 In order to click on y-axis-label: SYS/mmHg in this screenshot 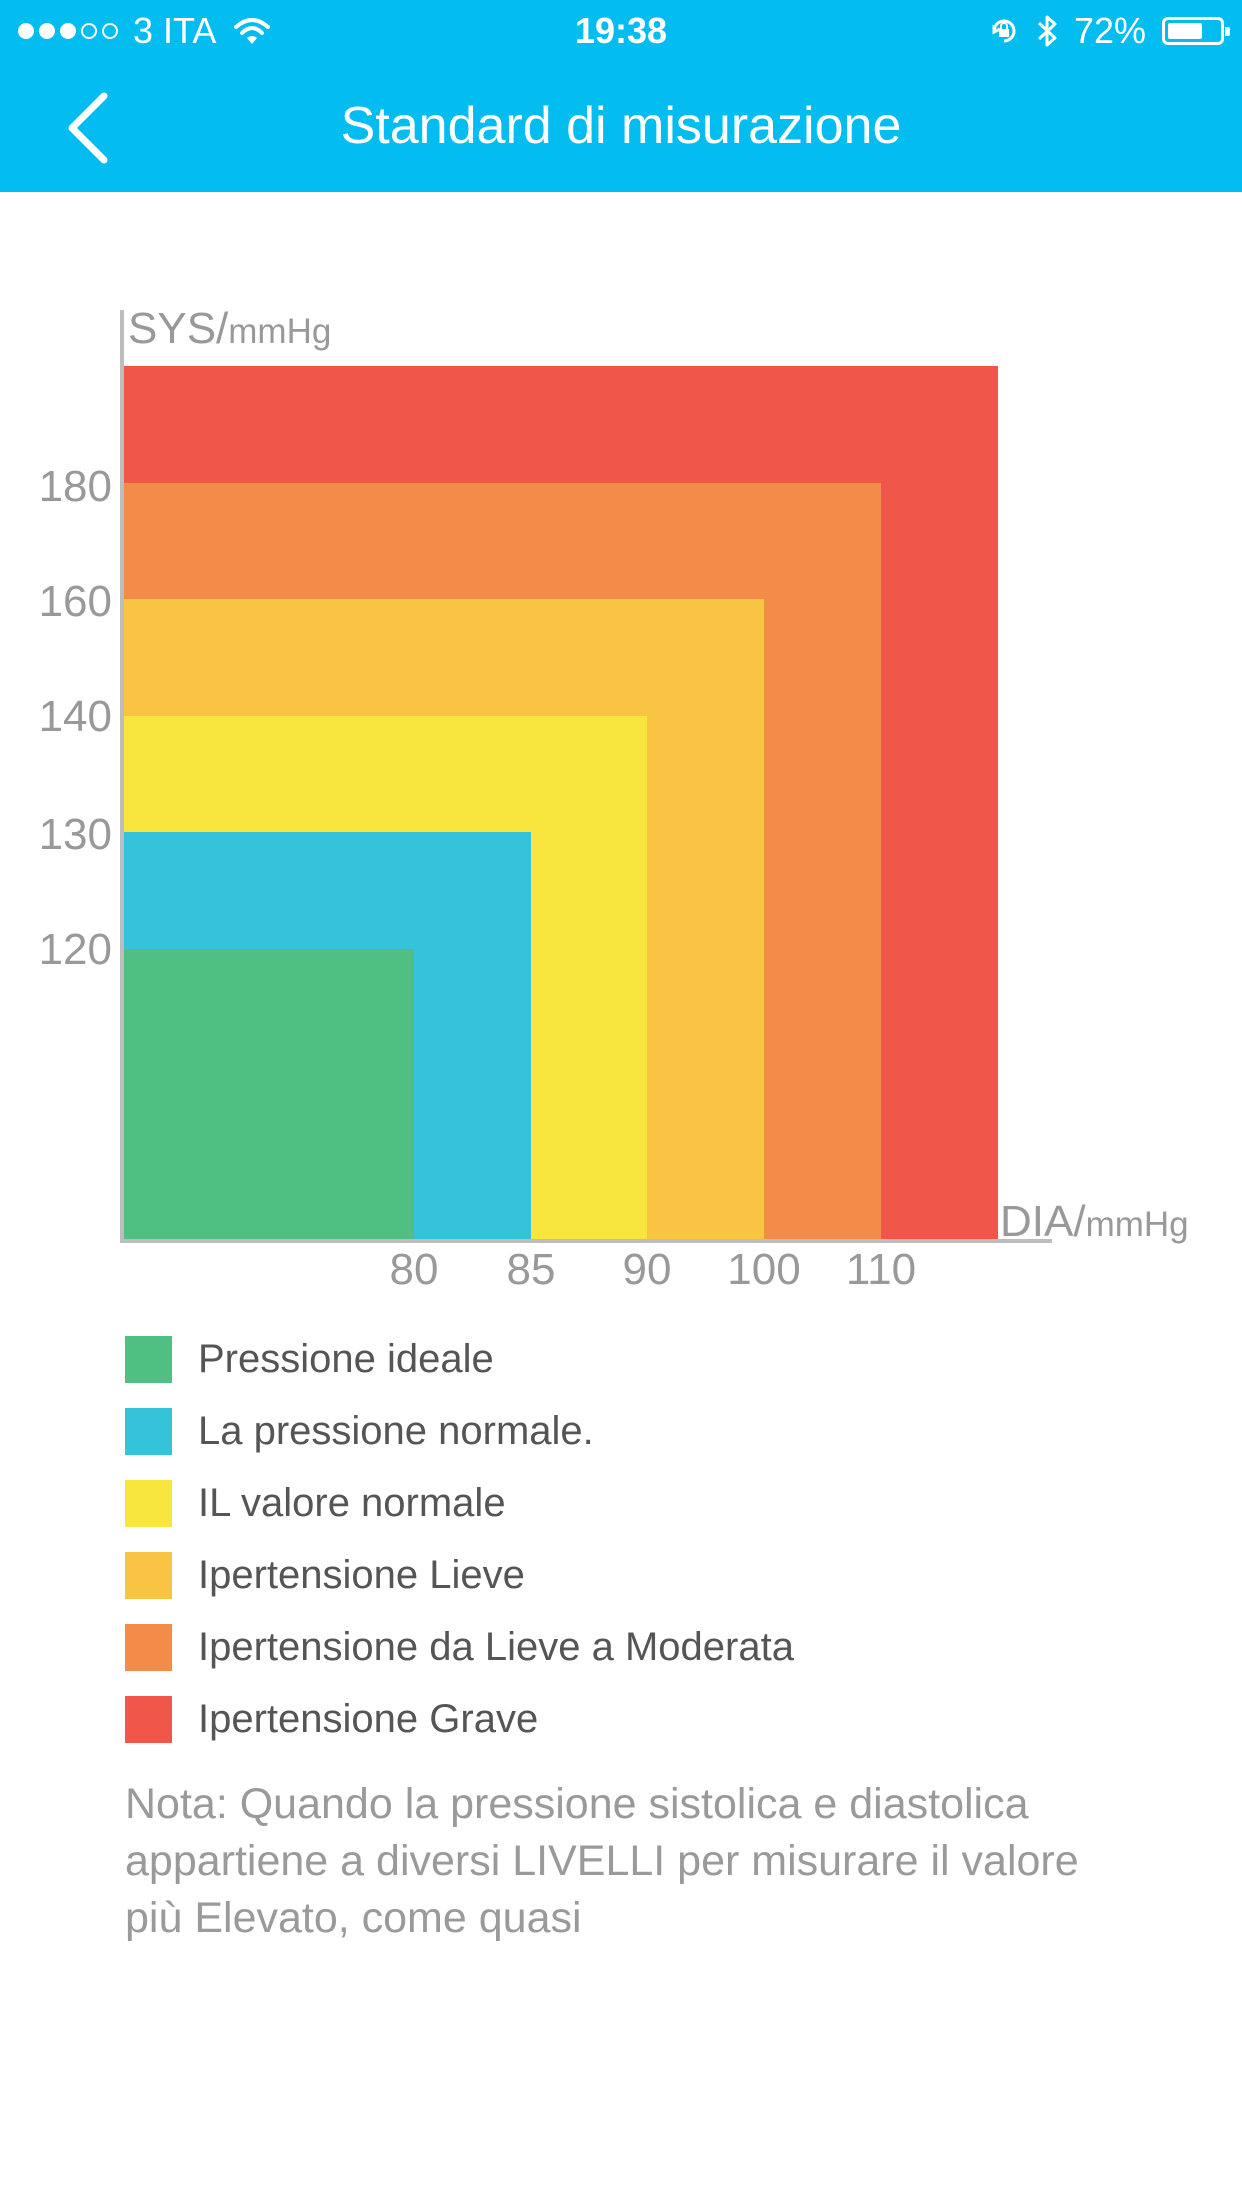, I will do `click(229, 328)`.